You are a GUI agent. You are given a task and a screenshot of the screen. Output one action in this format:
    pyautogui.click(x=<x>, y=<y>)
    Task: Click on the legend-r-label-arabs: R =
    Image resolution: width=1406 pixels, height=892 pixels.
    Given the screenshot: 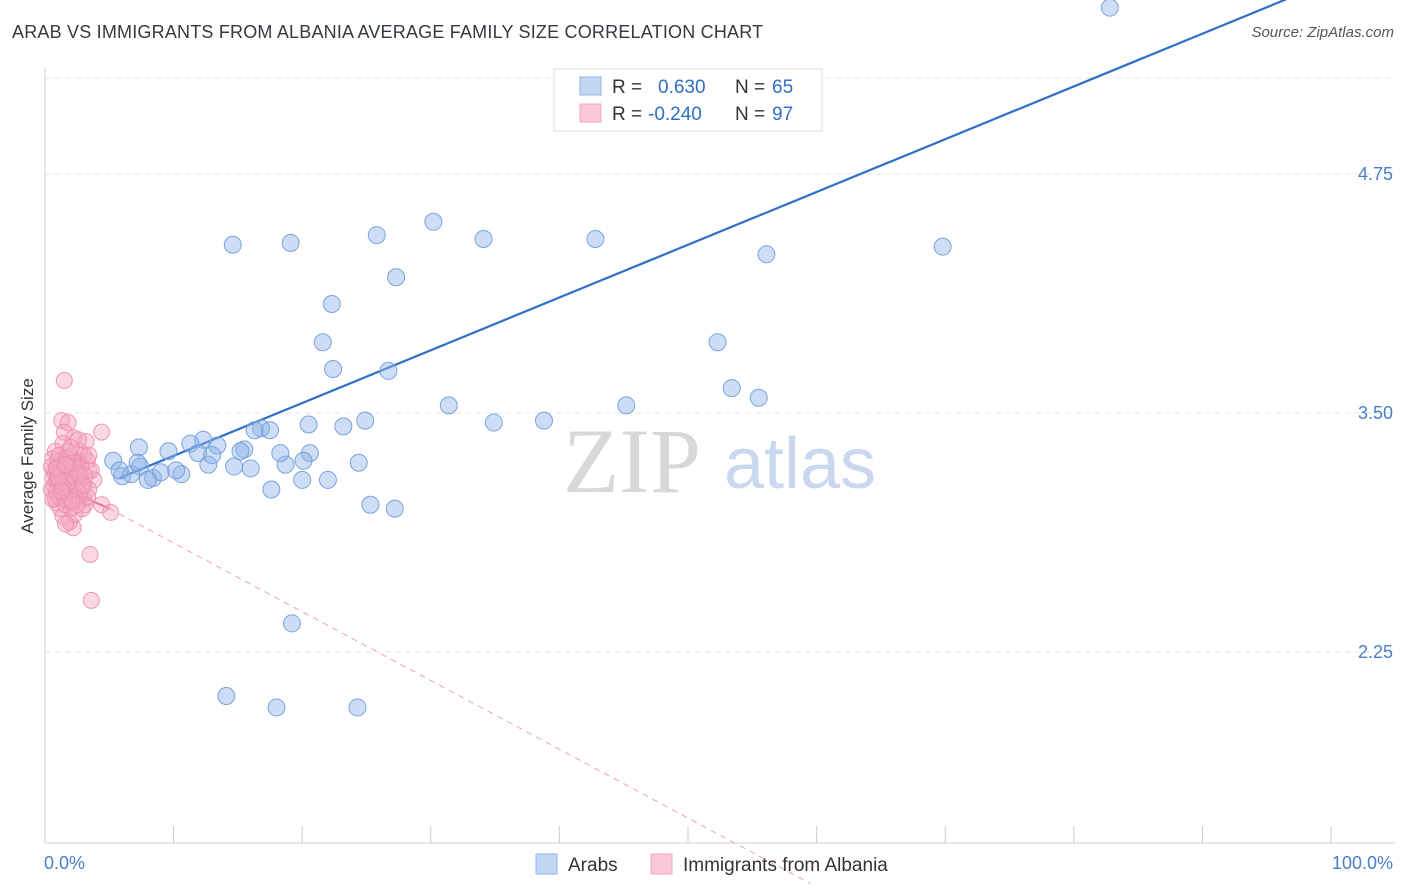 What is the action you would take?
    pyautogui.click(x=627, y=87)
    